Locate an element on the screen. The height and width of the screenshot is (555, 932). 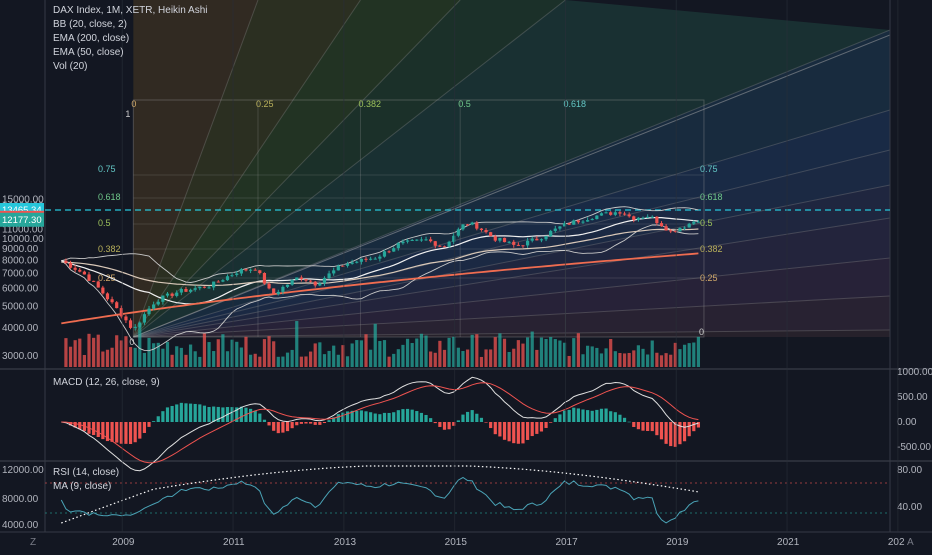
fib-label: 0.5 is located at coordinates (706, 223).